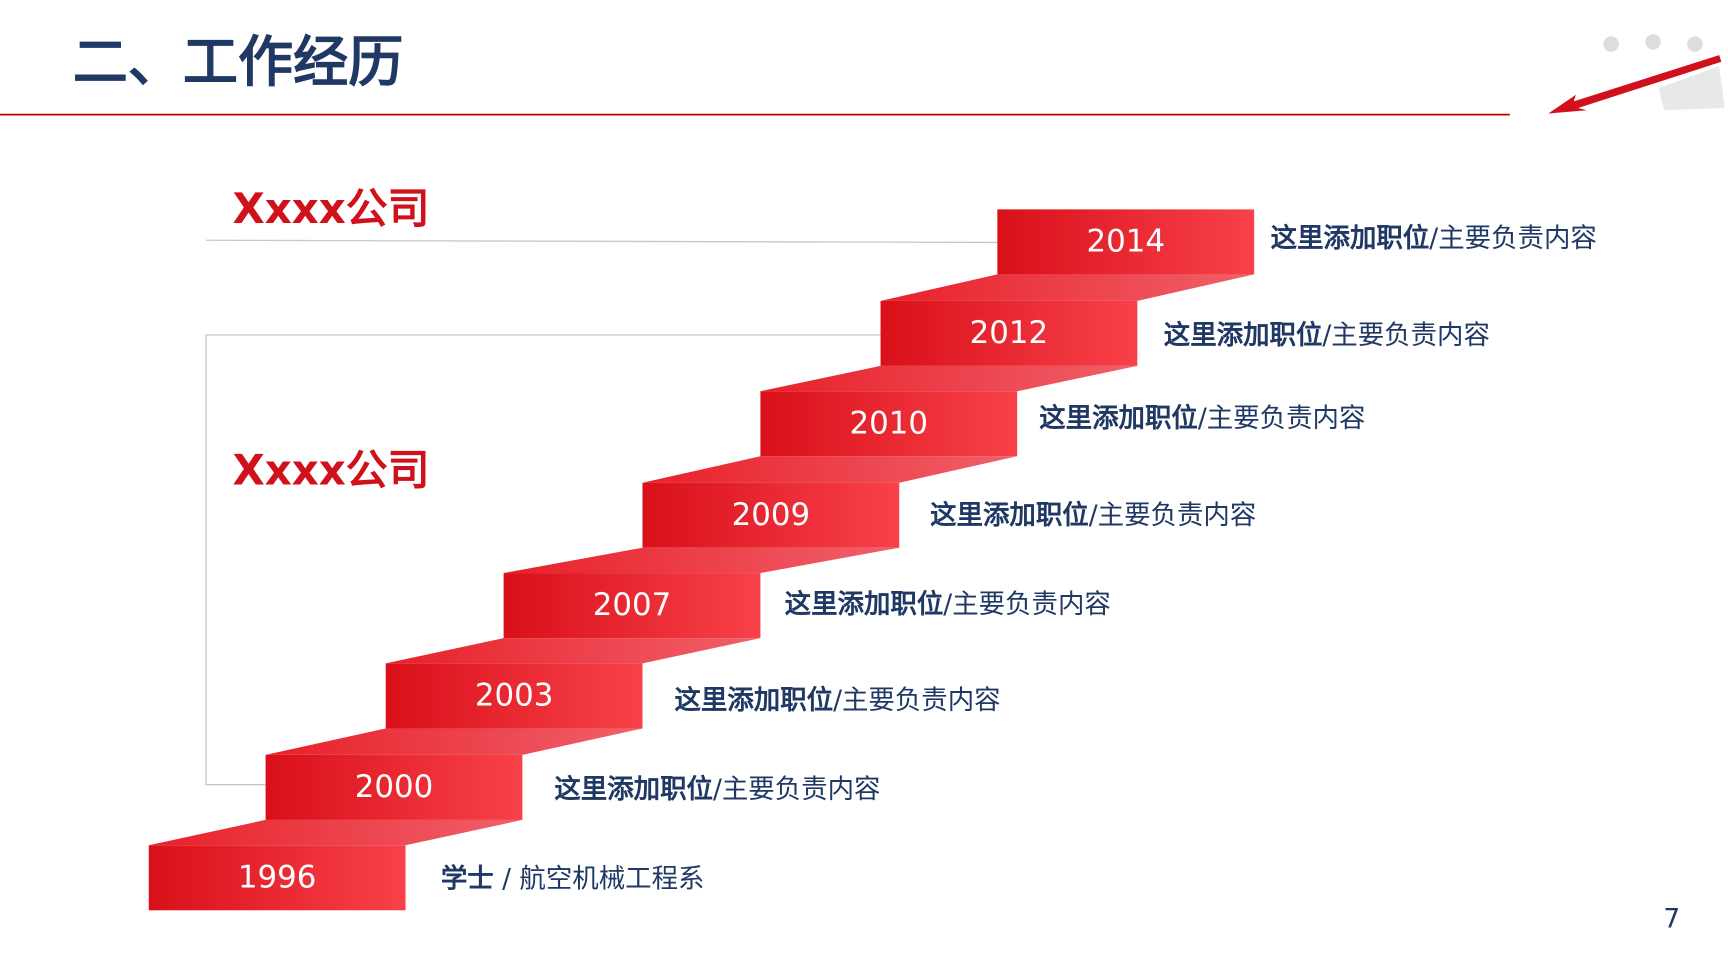  I want to click on decor-icon, so click(1636, 74).